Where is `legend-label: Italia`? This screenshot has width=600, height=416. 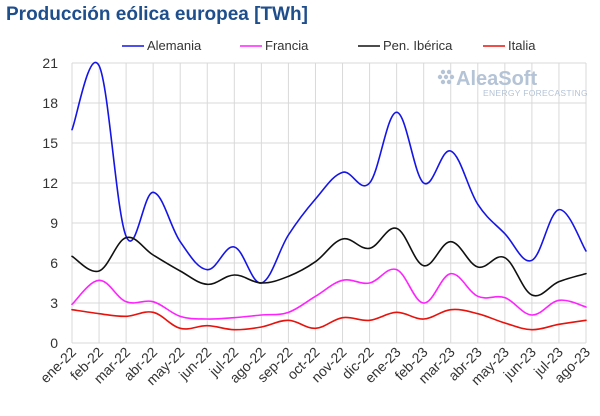
legend-label: Italia is located at coordinates (522, 45).